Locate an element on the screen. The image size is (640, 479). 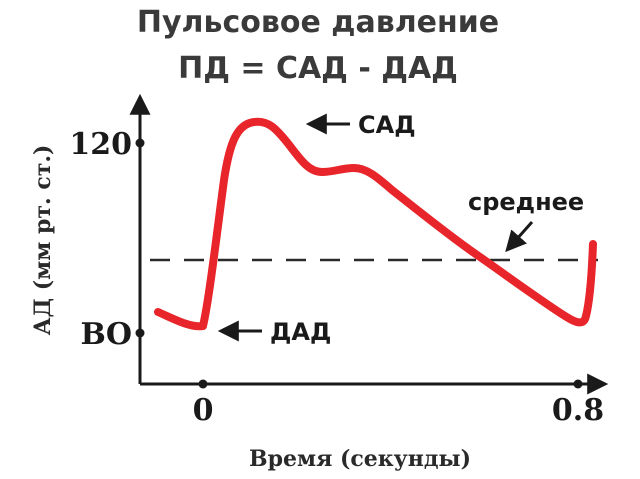
x-tick-08-dot is located at coordinates (578, 384).